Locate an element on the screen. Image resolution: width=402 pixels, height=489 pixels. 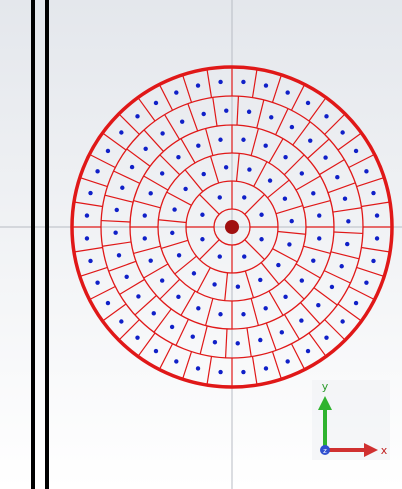
mesh-ring is located at coordinates (232, 227).